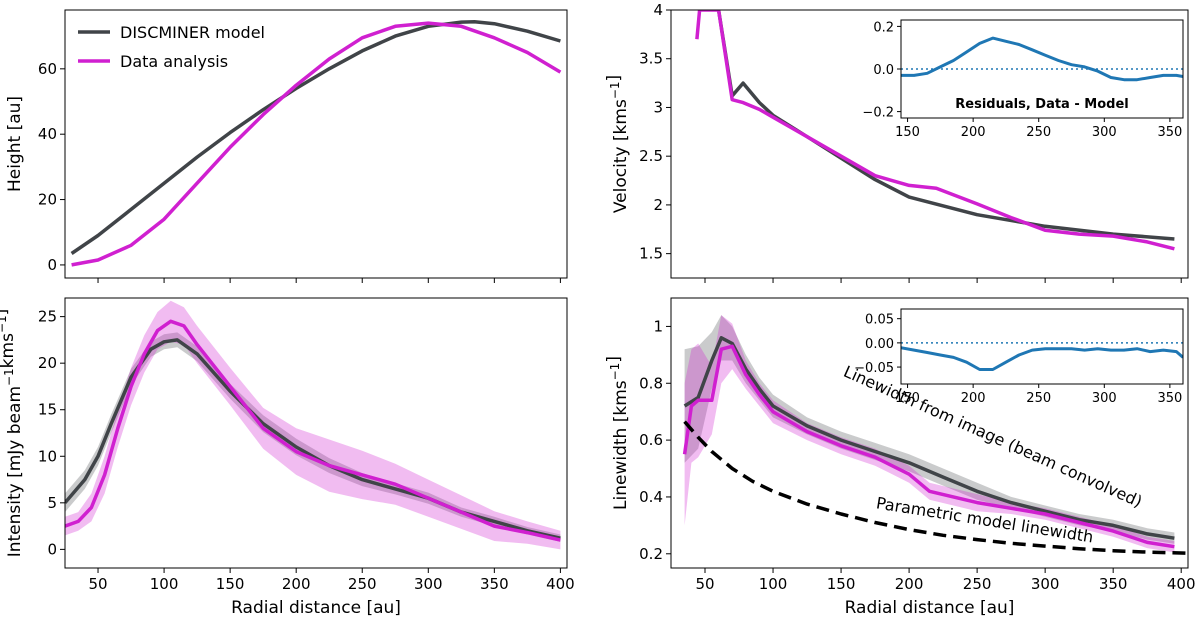 The width and height of the screenshot is (1200, 623). What do you see at coordinates (615, 90) in the screenshot?
I see `velocity-ylabel-sup: −1` at bounding box center [615, 90].